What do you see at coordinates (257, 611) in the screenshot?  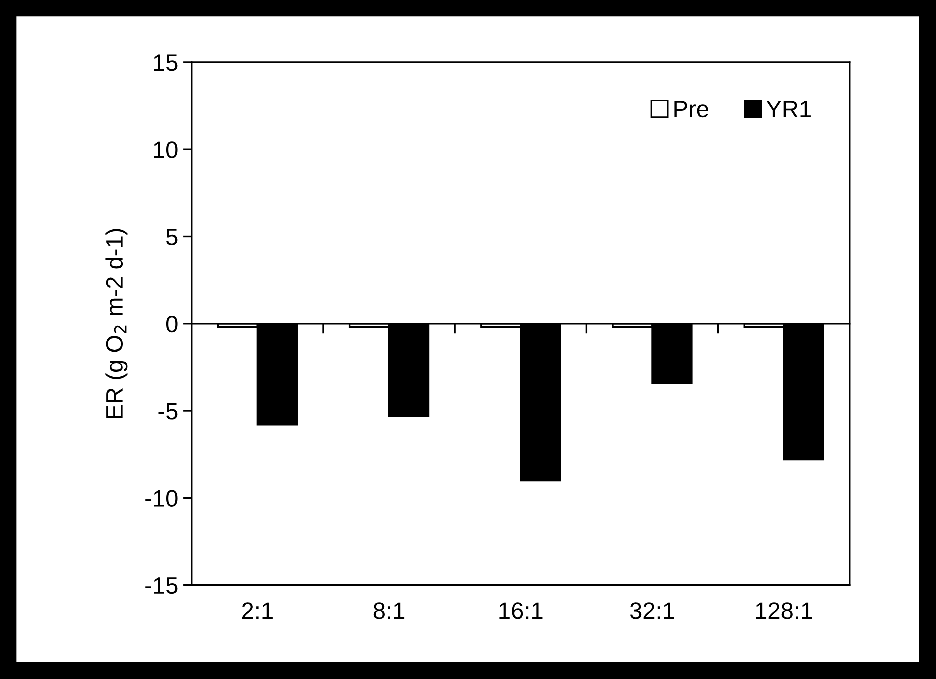 I see `x-tick-label: 2:1` at bounding box center [257, 611].